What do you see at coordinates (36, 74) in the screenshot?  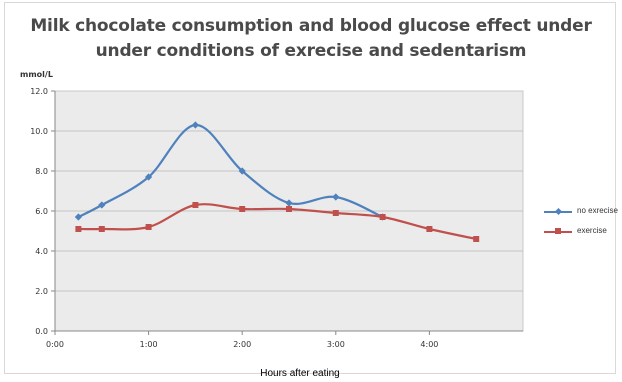 I see `y-axis-unit-label: mmol/L` at bounding box center [36, 74].